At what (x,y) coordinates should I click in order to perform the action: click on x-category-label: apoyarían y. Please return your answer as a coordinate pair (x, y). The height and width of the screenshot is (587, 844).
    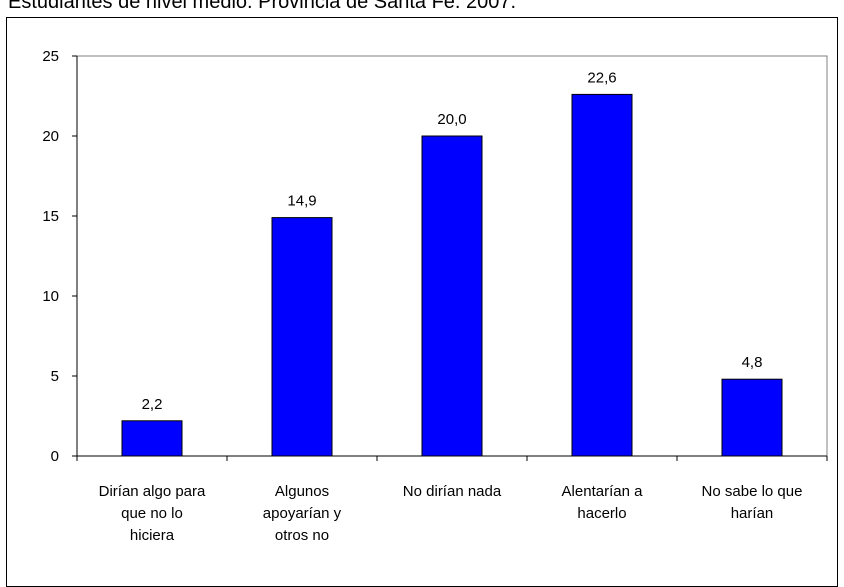
    Looking at the image, I should click on (302, 513).